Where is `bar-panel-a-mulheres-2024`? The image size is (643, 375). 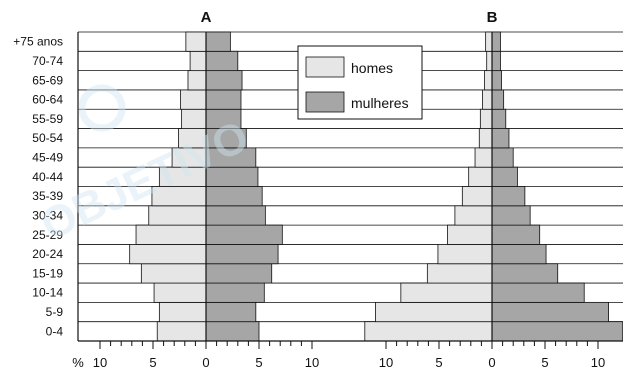 bar-panel-a-mulheres-2024 is located at coordinates (242, 254).